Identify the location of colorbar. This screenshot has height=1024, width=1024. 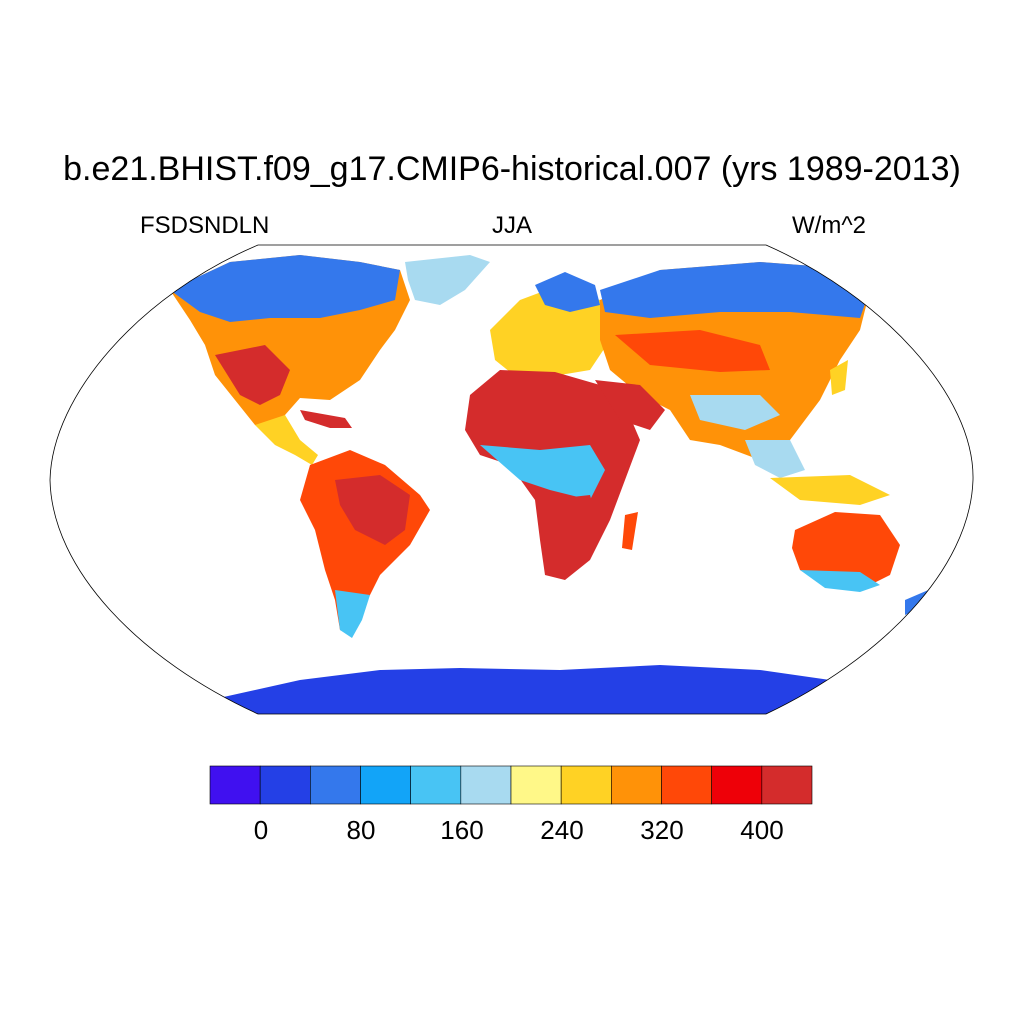
(511, 785).